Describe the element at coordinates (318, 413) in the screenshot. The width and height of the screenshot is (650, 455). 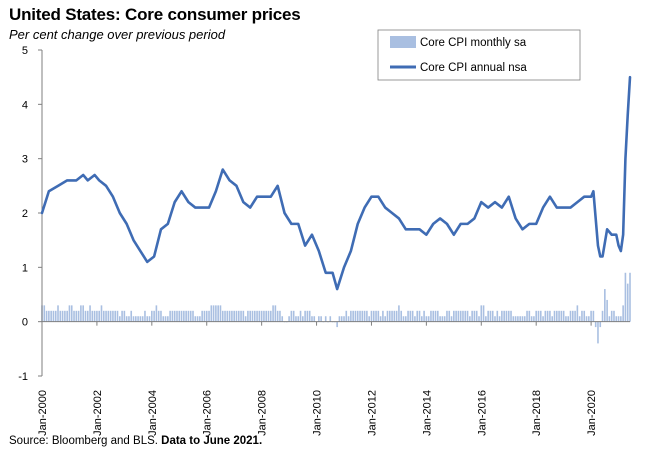
I see `x-tick-label: Jan-2010` at that location.